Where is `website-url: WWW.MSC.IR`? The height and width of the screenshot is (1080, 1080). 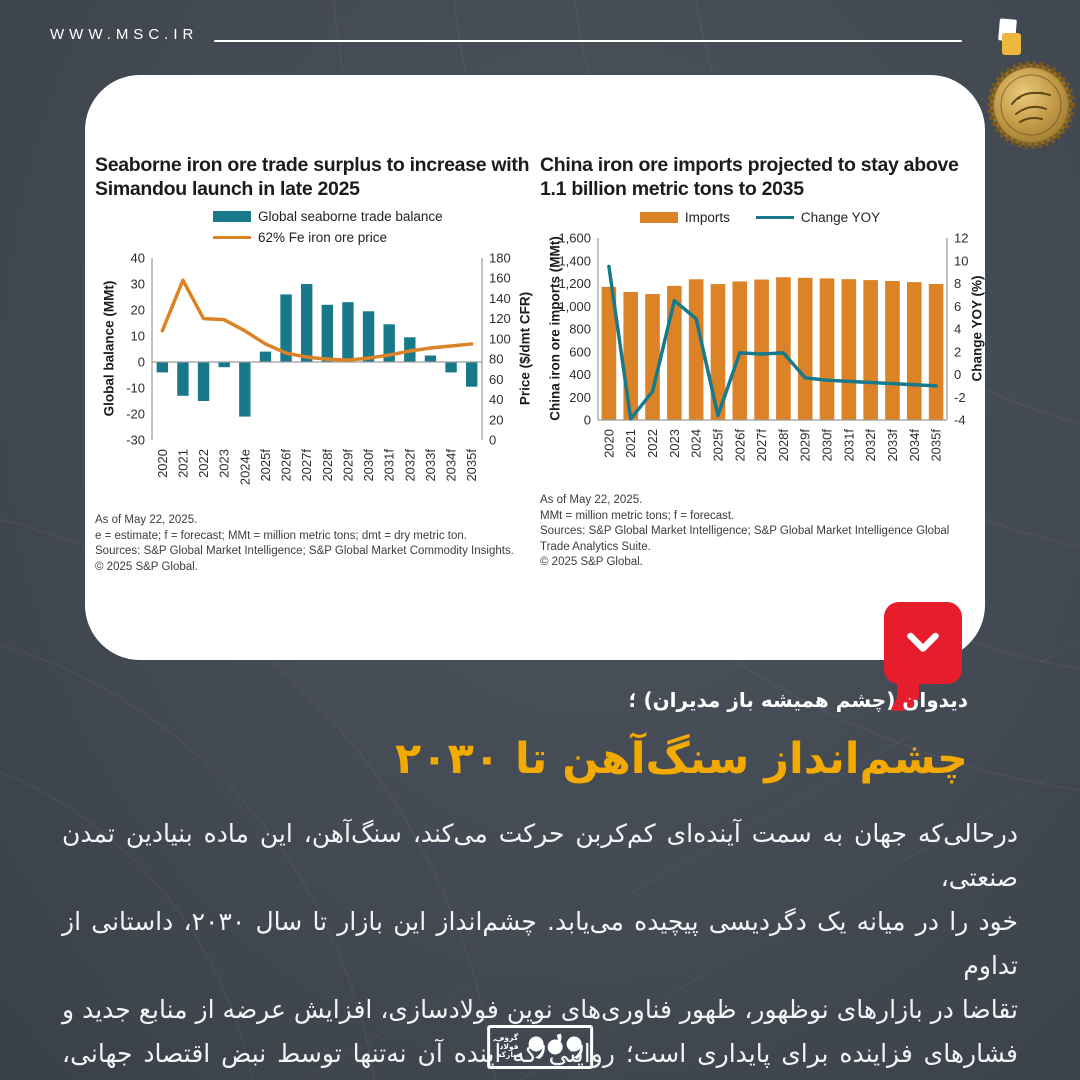
website-url: WWW.MSC.IR is located at coordinates (124, 34).